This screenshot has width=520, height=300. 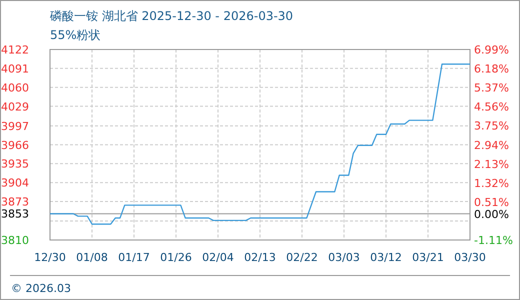 I want to click on y-tick-label: 4122, so click(x=15, y=50).